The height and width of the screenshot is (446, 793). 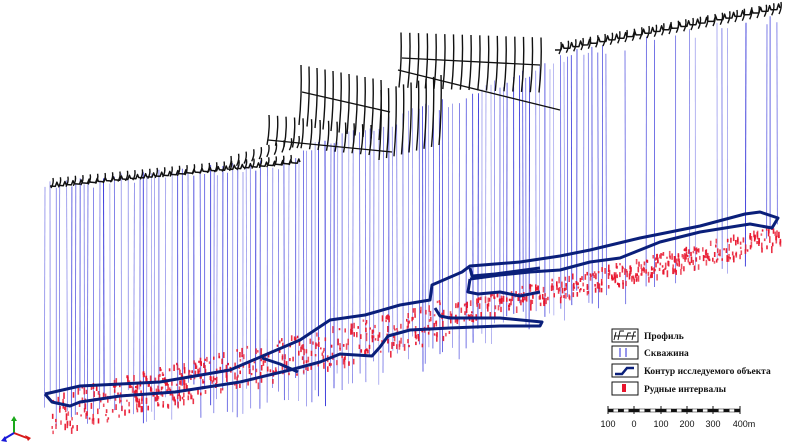 I want to click on contour-outline, so click(x=280, y=365).